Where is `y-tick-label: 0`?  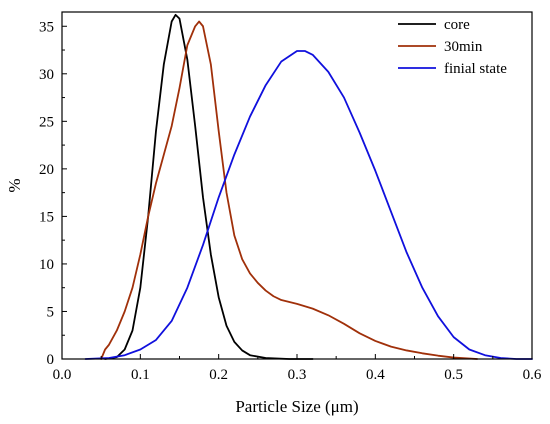 y-tick-label: 0 is located at coordinates (51, 360).